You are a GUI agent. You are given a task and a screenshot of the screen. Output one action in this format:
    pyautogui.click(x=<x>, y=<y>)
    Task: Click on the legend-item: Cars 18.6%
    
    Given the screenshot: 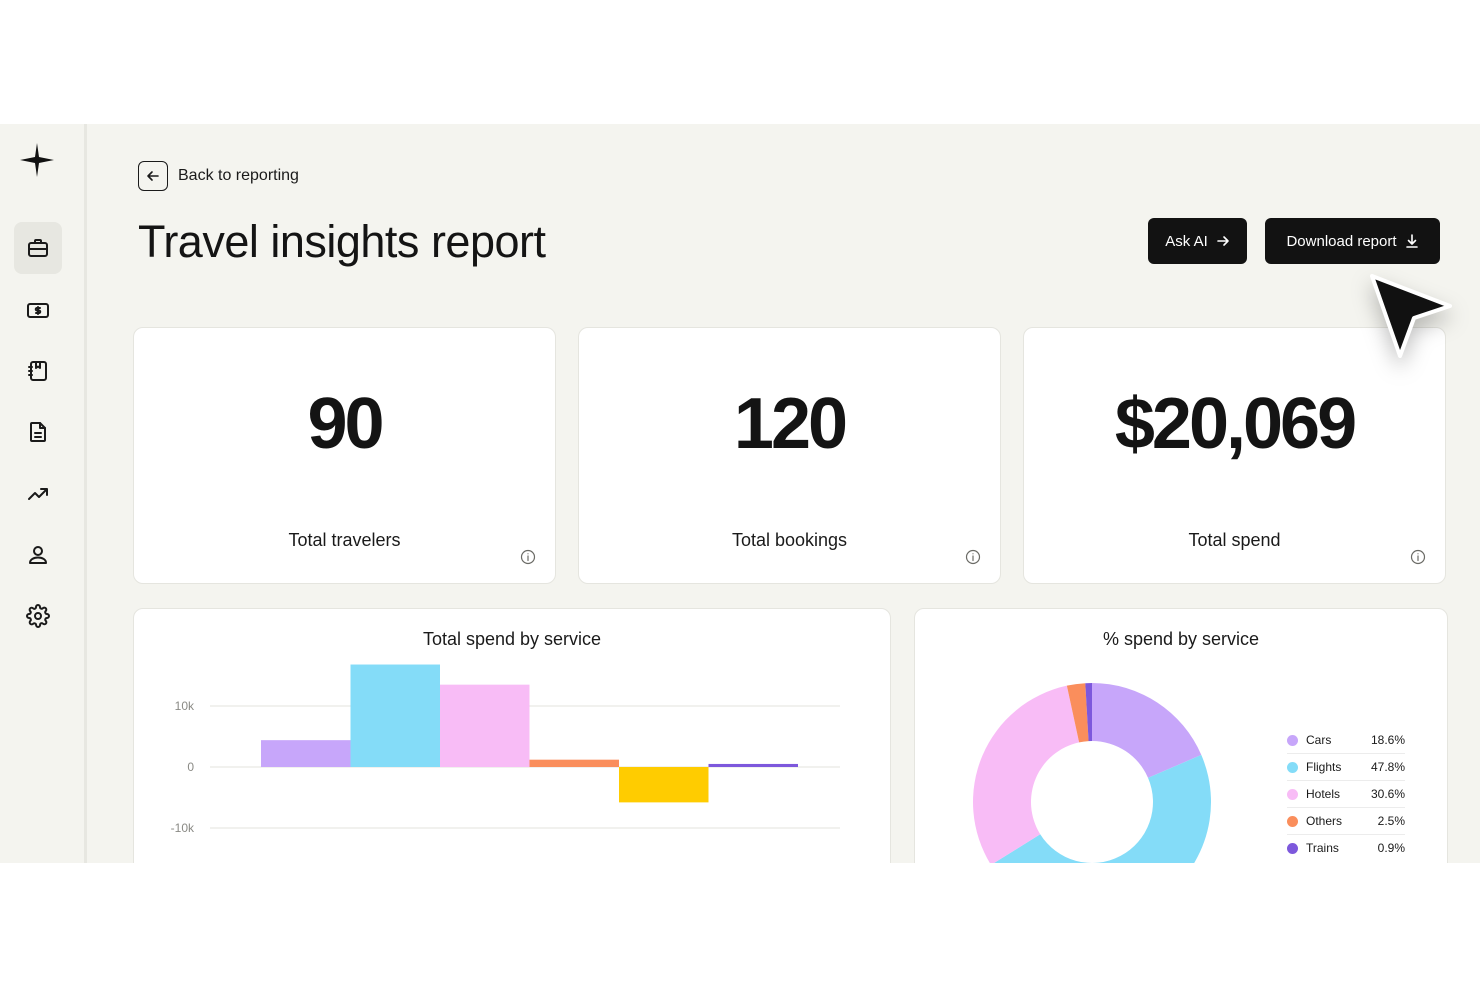 What is the action you would take?
    pyautogui.click(x=1346, y=740)
    